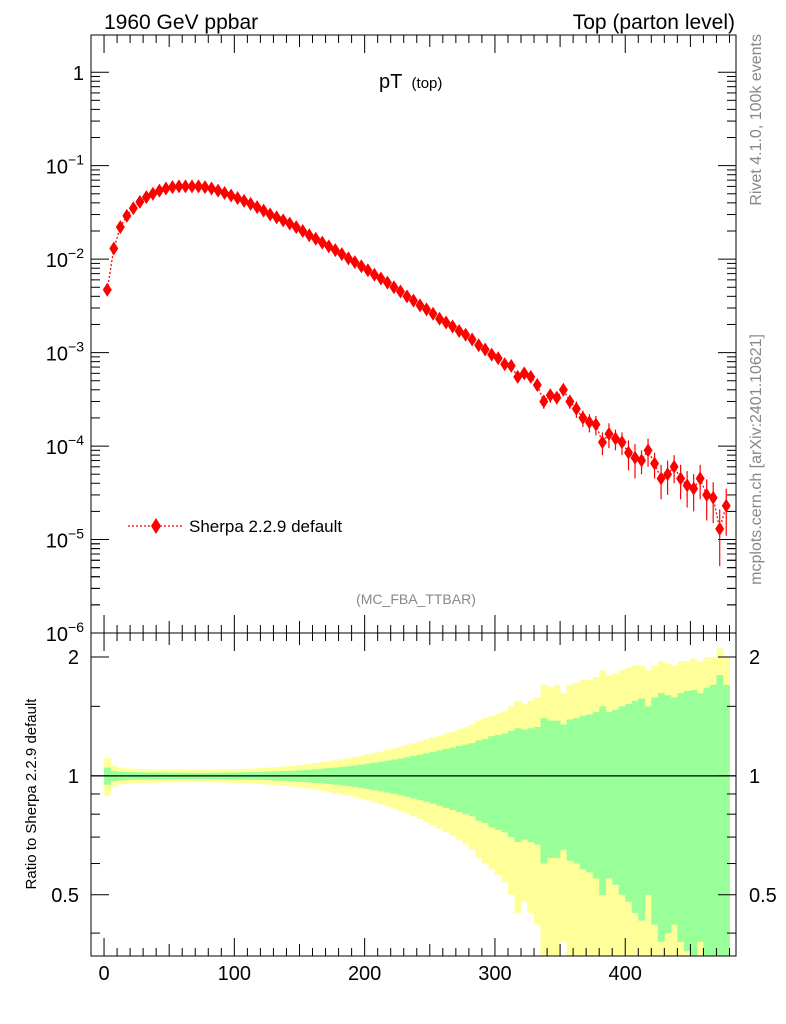  I want to click on main-ytick-label: 10⁻⁵, so click(65, 539).